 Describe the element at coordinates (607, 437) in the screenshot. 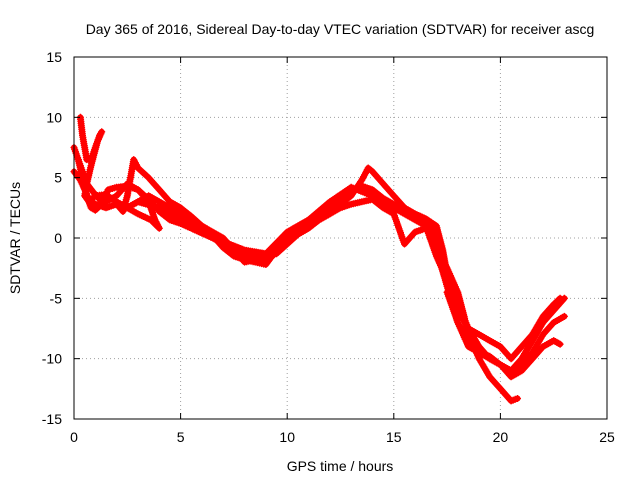

I see `x-tick-label: 25` at that location.